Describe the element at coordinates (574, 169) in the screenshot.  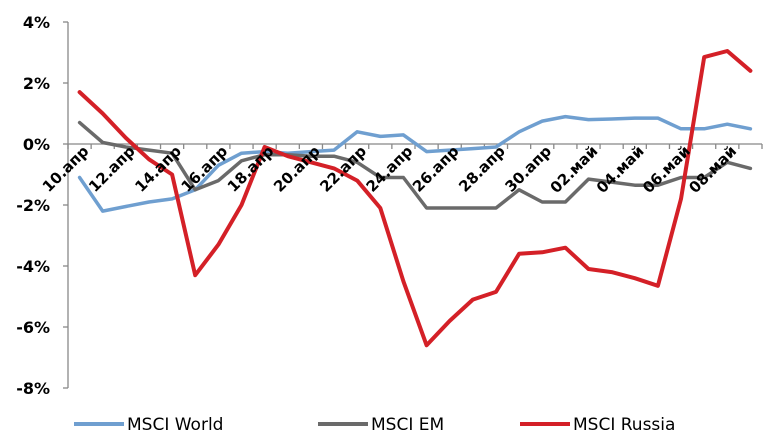
I see `x-tick-label: 02.май` at that location.